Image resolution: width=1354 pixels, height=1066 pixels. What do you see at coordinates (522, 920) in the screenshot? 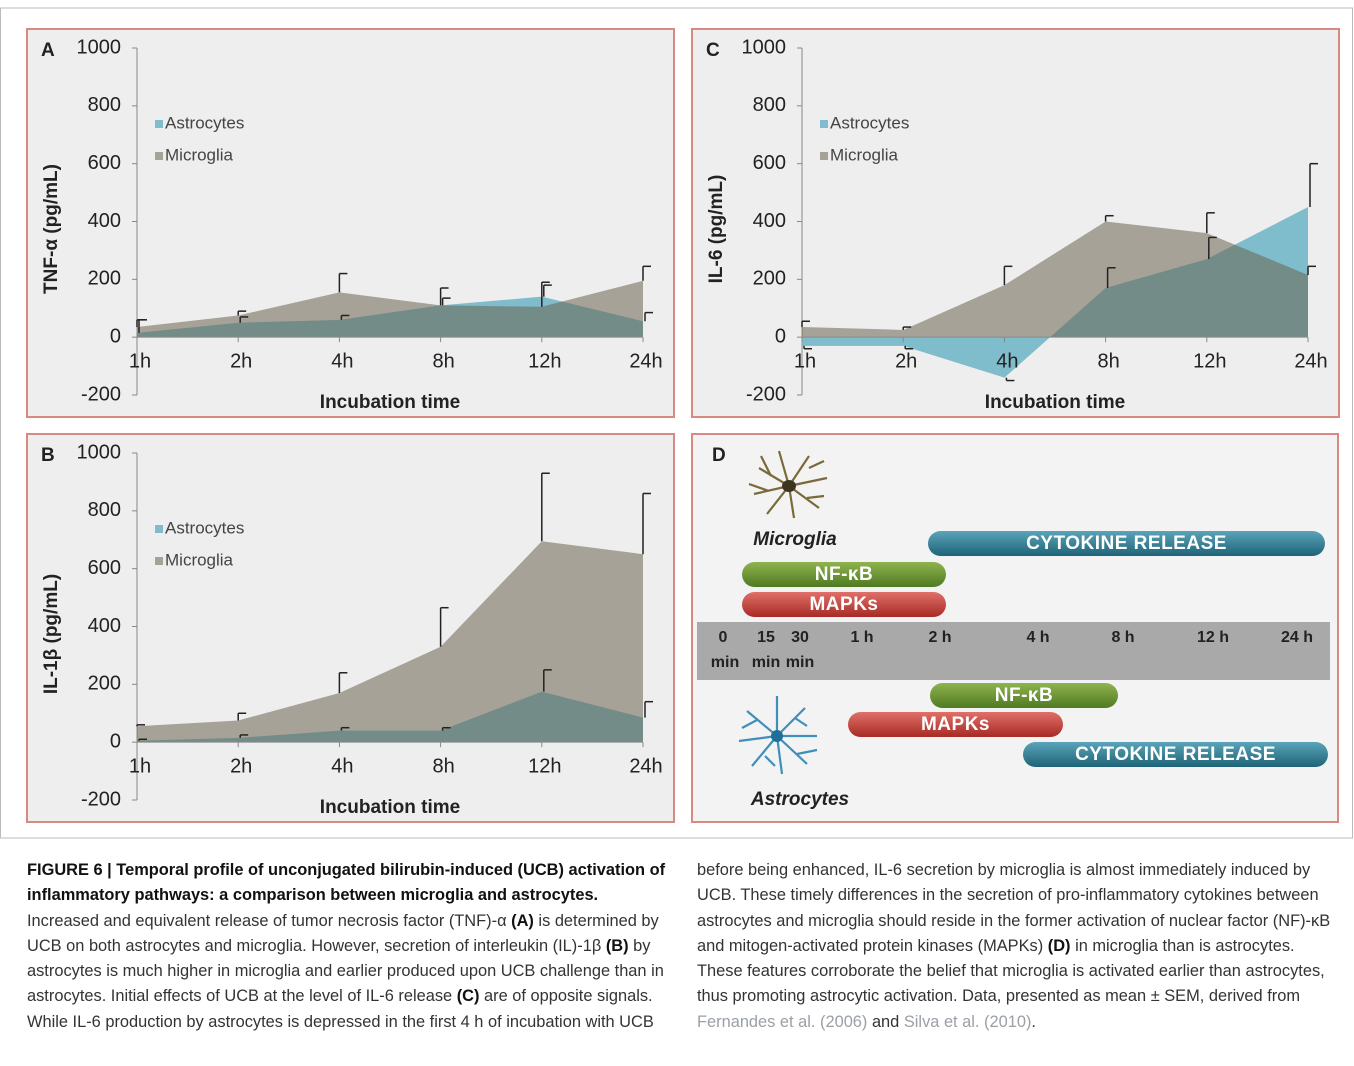
I see `caption-ref: (A)` at bounding box center [522, 920].